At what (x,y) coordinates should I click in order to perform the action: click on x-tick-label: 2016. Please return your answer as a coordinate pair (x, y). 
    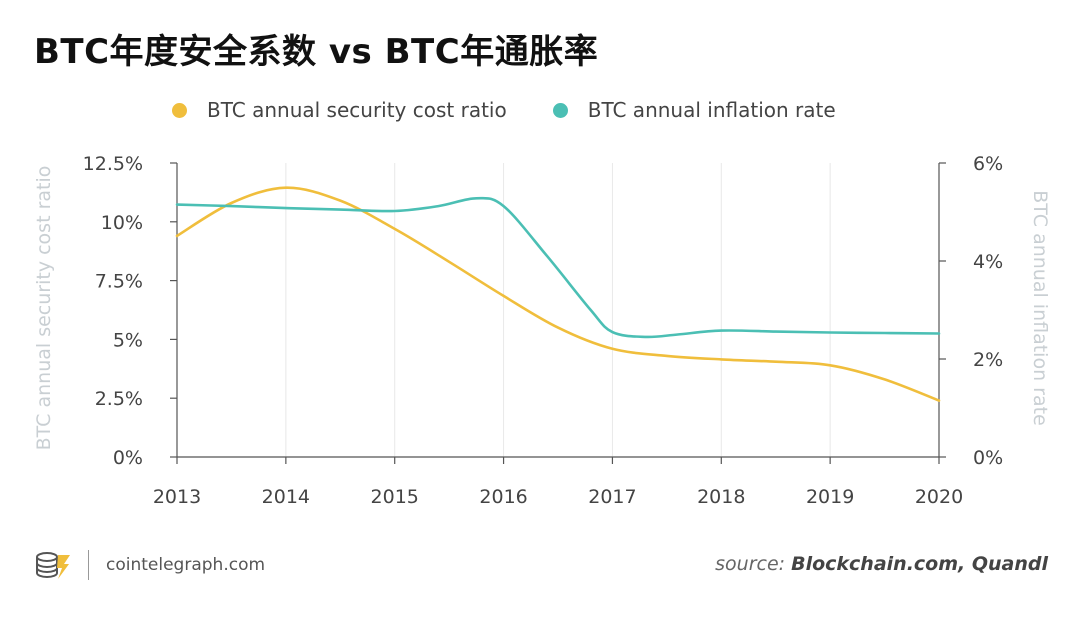
    Looking at the image, I should click on (503, 497).